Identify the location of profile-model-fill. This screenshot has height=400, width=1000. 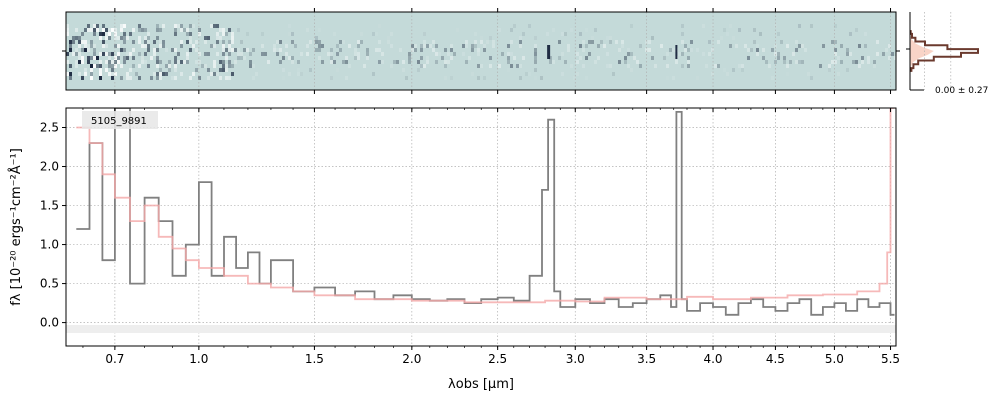
(922, 51).